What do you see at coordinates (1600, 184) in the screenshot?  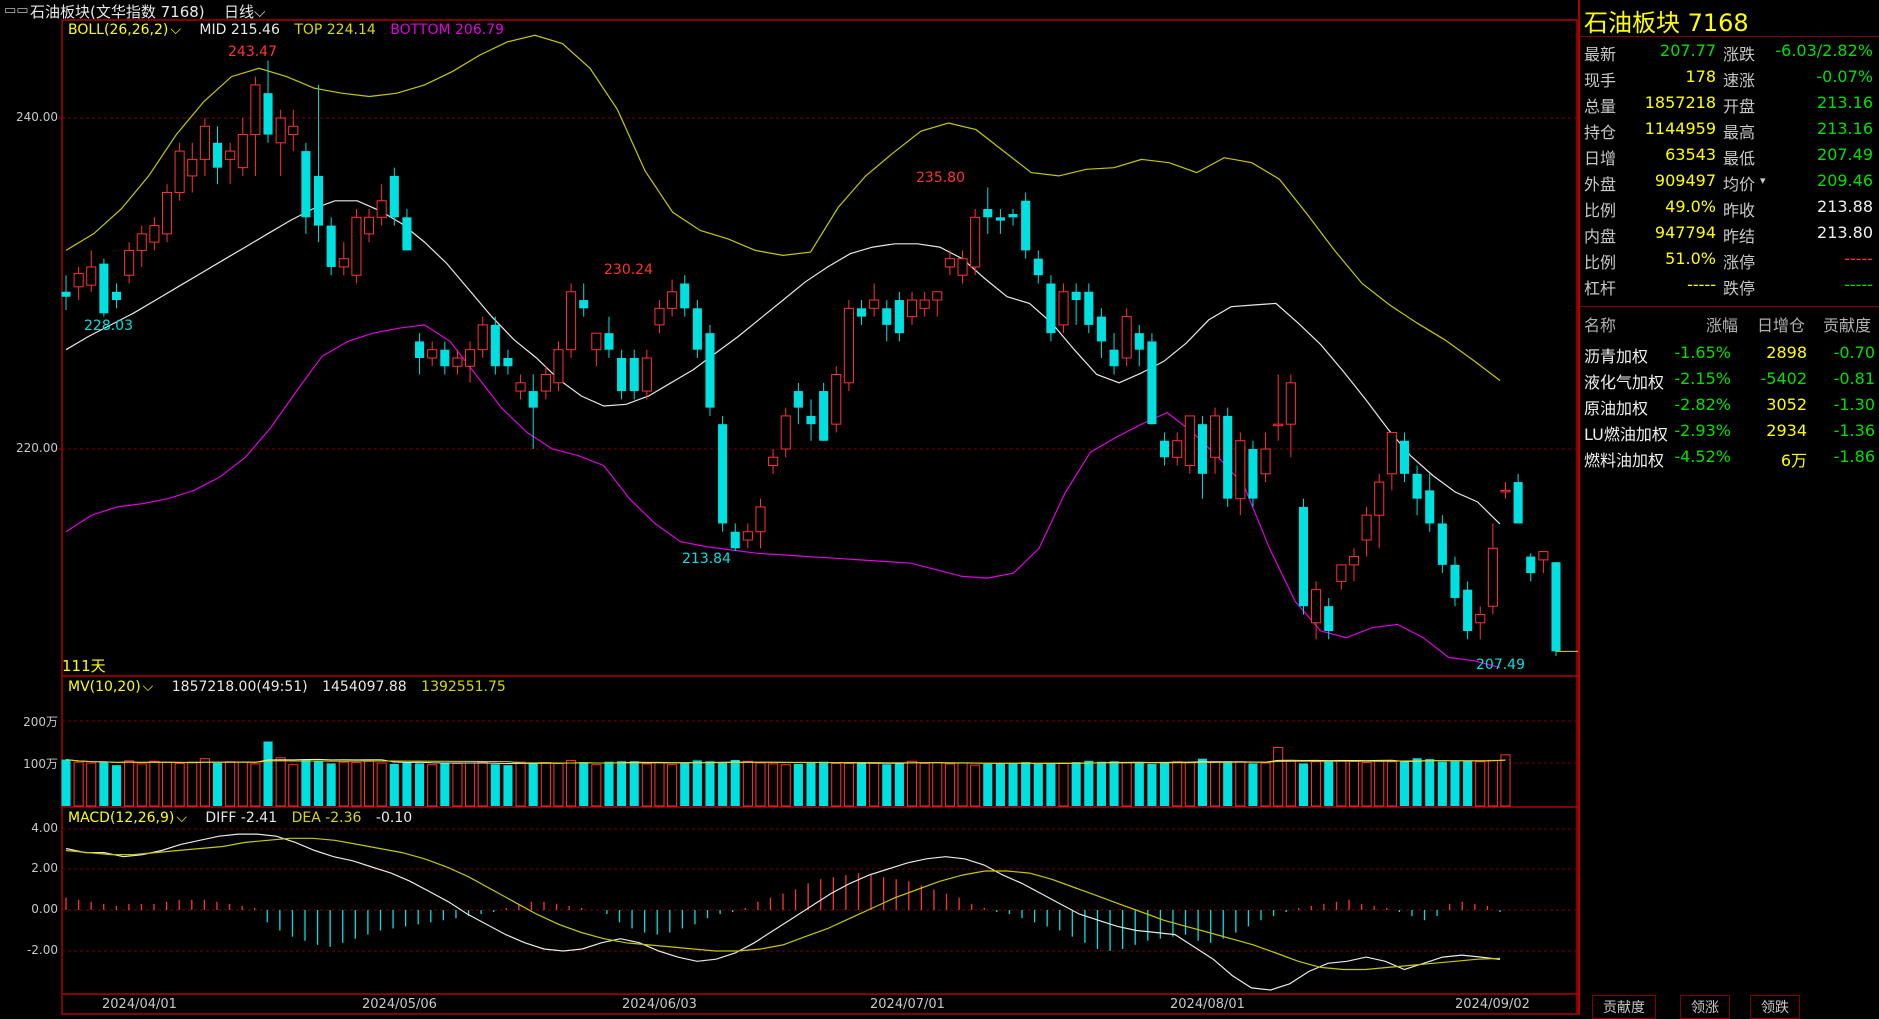 I see `quote-label: 外盘` at bounding box center [1600, 184].